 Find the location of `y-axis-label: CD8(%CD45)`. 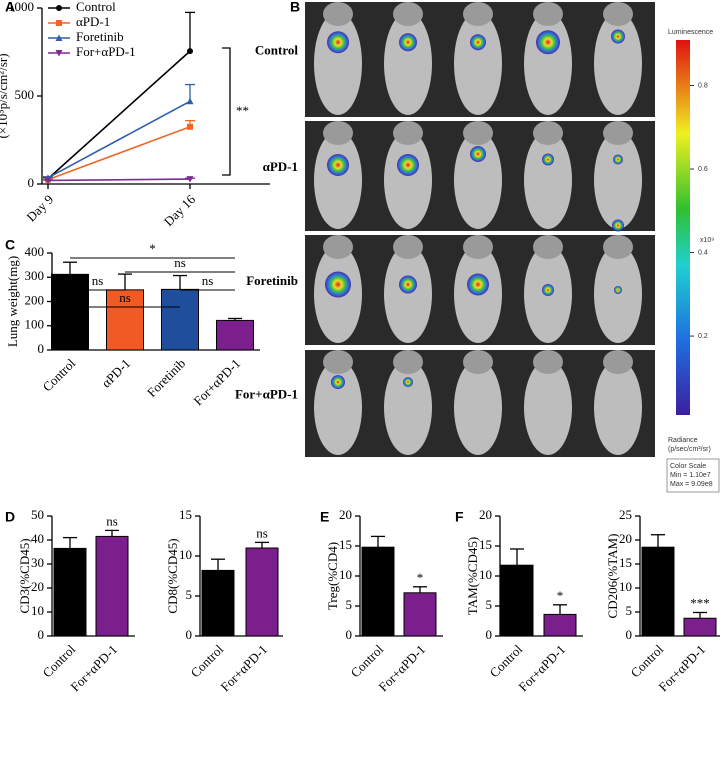

y-axis-label: CD8(%CD45) is located at coordinates (172, 575).